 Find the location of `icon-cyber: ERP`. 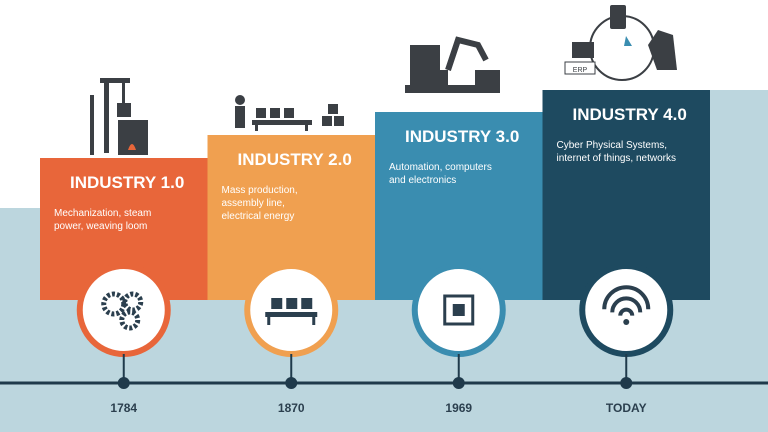

icon-cyber: ERP is located at coordinates (620, 43).